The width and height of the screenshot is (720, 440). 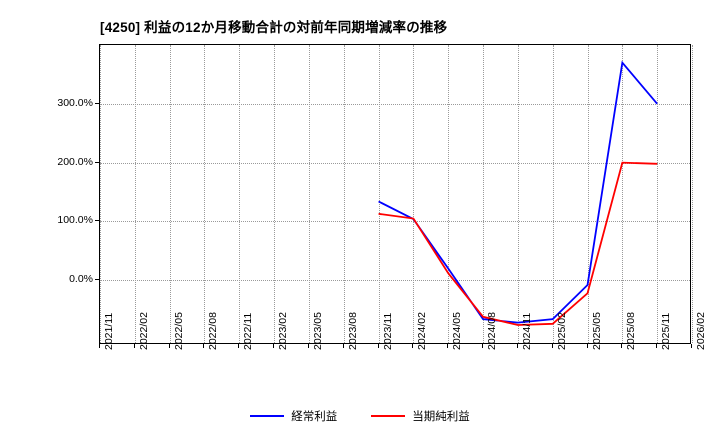 What do you see at coordinates (441, 417) in the screenshot?
I see `legend-label-toki-jun-rieki: 当期純利益` at bounding box center [441, 417].